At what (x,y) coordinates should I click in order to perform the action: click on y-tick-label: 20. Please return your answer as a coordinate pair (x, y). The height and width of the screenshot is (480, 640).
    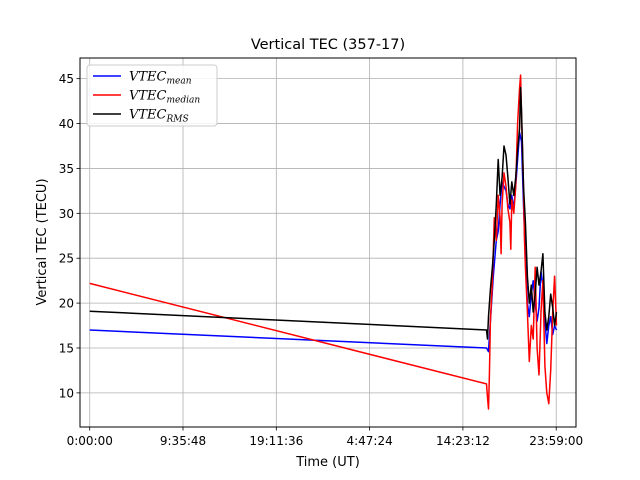
    Looking at the image, I should click on (66, 304).